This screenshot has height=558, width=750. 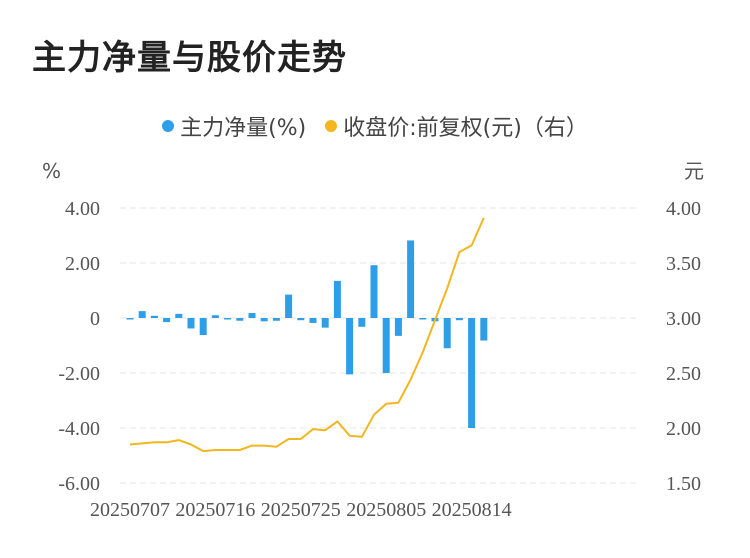 I want to click on chart-title: 主力净量与股价走势, so click(x=189, y=58).